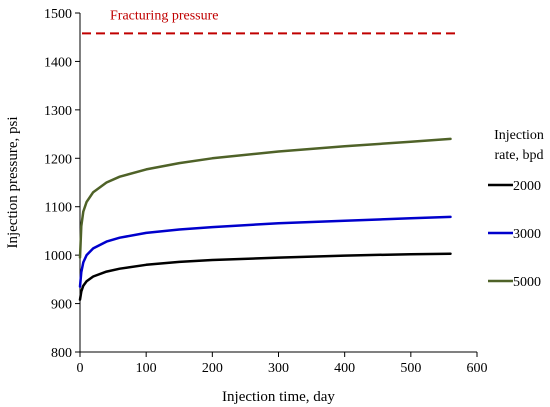 The width and height of the screenshot is (550, 407). Describe the element at coordinates (58, 62) in the screenshot. I see `y-tick-label: 1400` at that location.